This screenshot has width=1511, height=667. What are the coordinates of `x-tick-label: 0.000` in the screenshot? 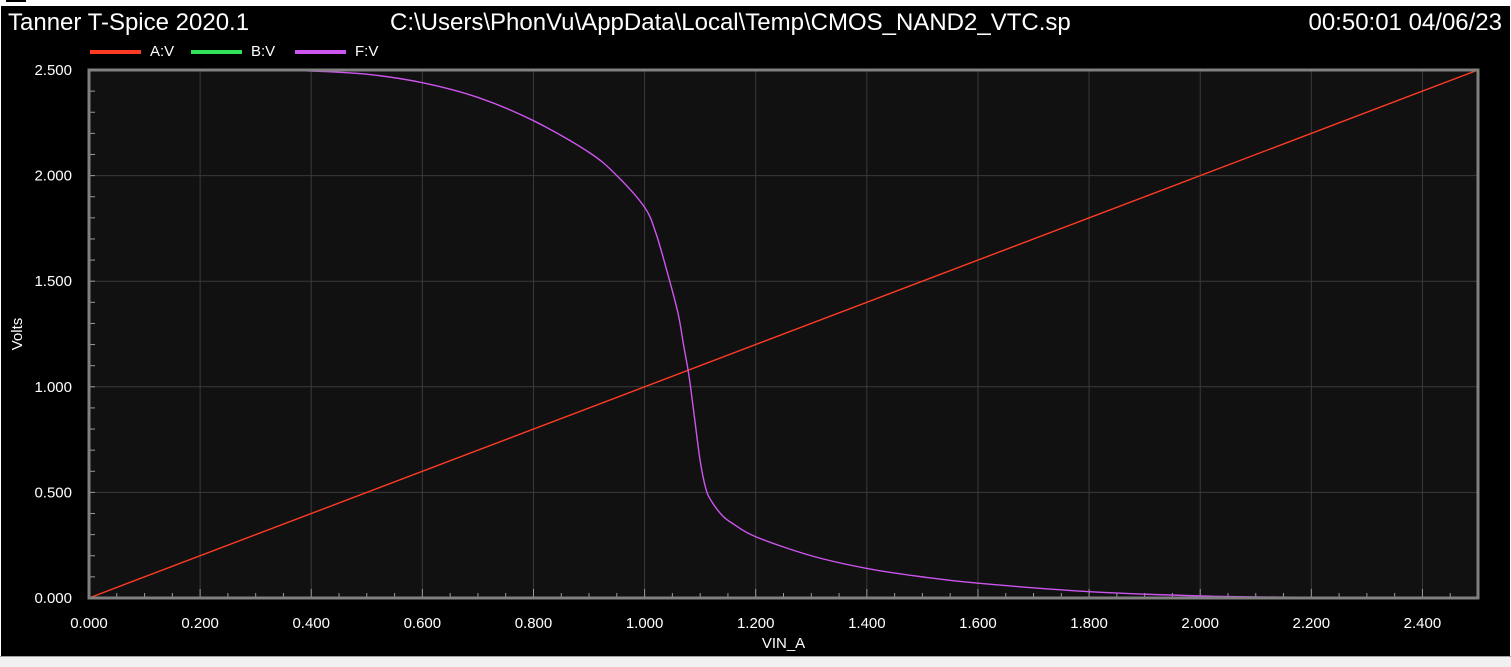 It's located at (89, 623).